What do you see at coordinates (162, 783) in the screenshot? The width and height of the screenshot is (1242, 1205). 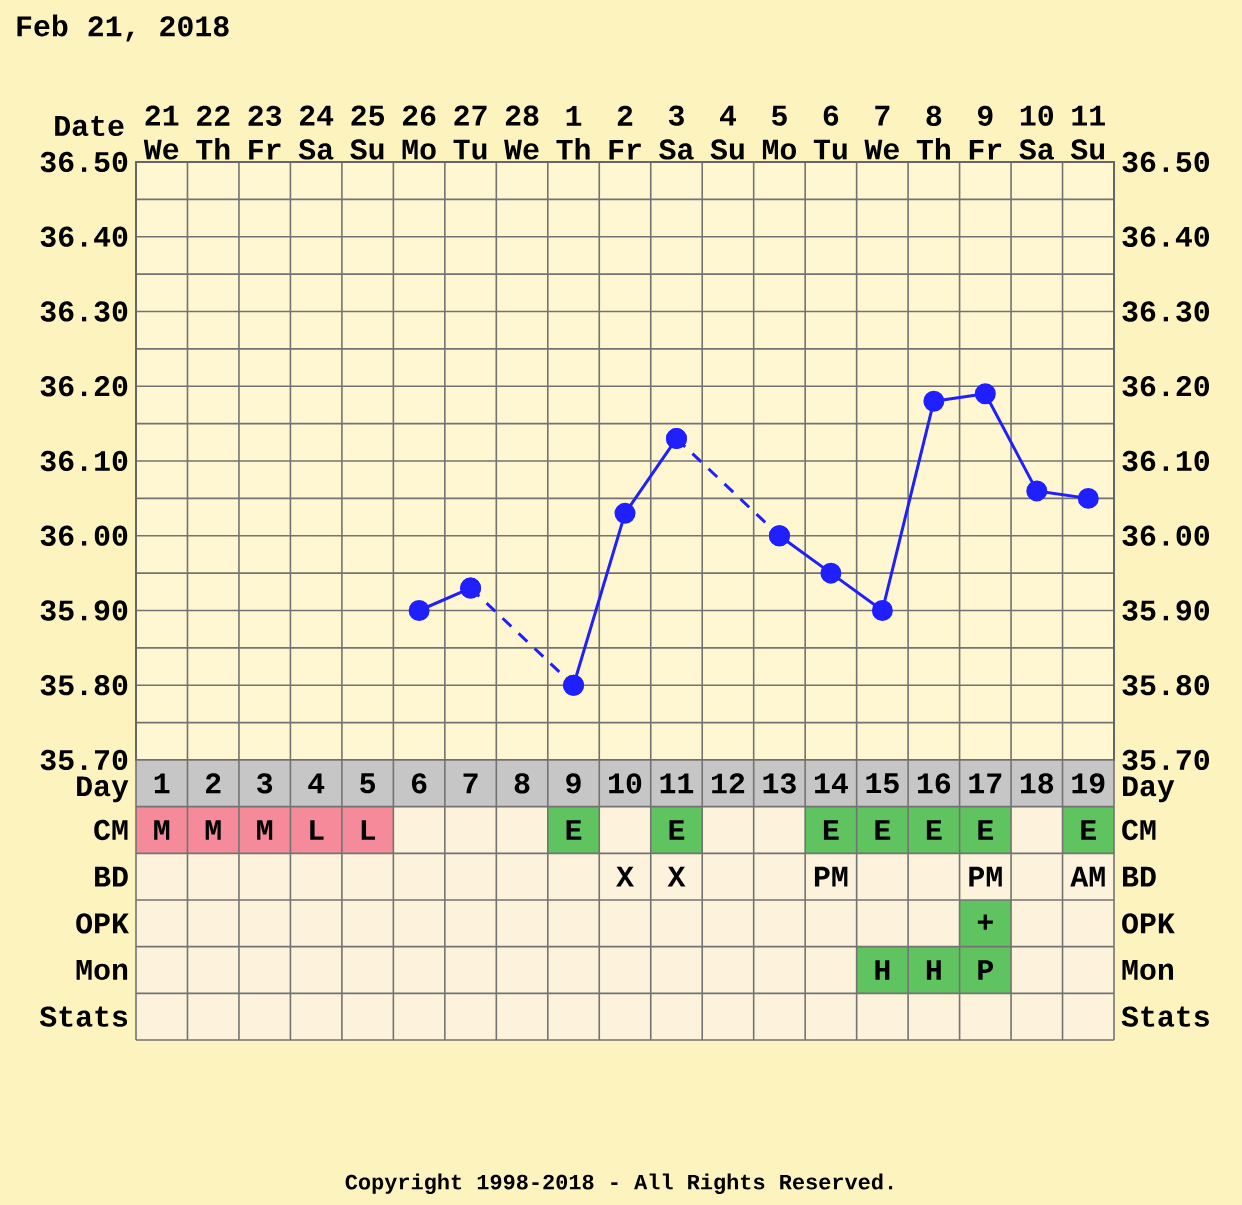 I see `x-tick-label: 1` at bounding box center [162, 783].